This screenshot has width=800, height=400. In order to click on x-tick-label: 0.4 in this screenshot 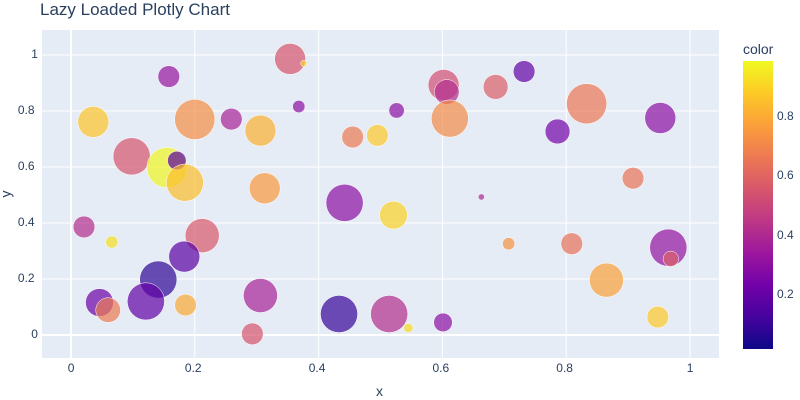, I will do `click(317, 368)`.